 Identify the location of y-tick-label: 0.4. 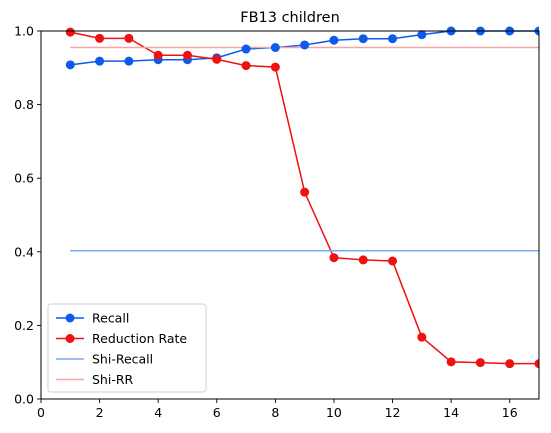
(24, 251).